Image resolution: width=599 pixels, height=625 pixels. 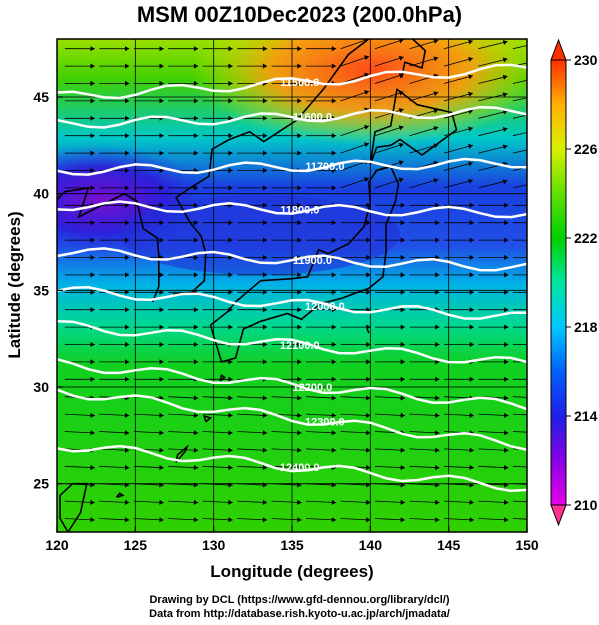 I want to click on contour-label: 12100.0, so click(x=300, y=346).